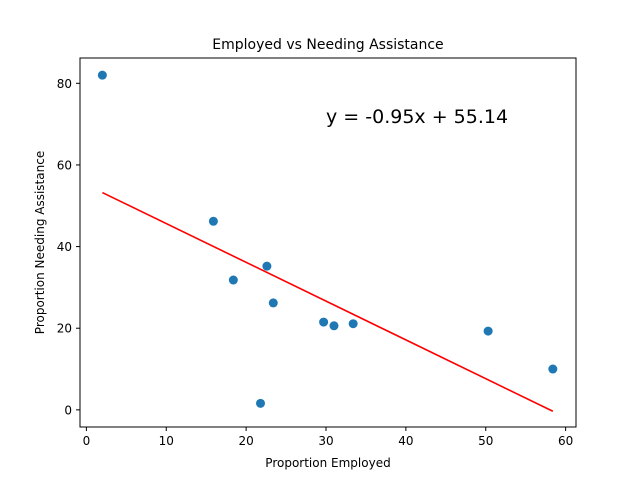  Describe the element at coordinates (245, 441) in the screenshot. I see `x-tick-label: 20` at that location.